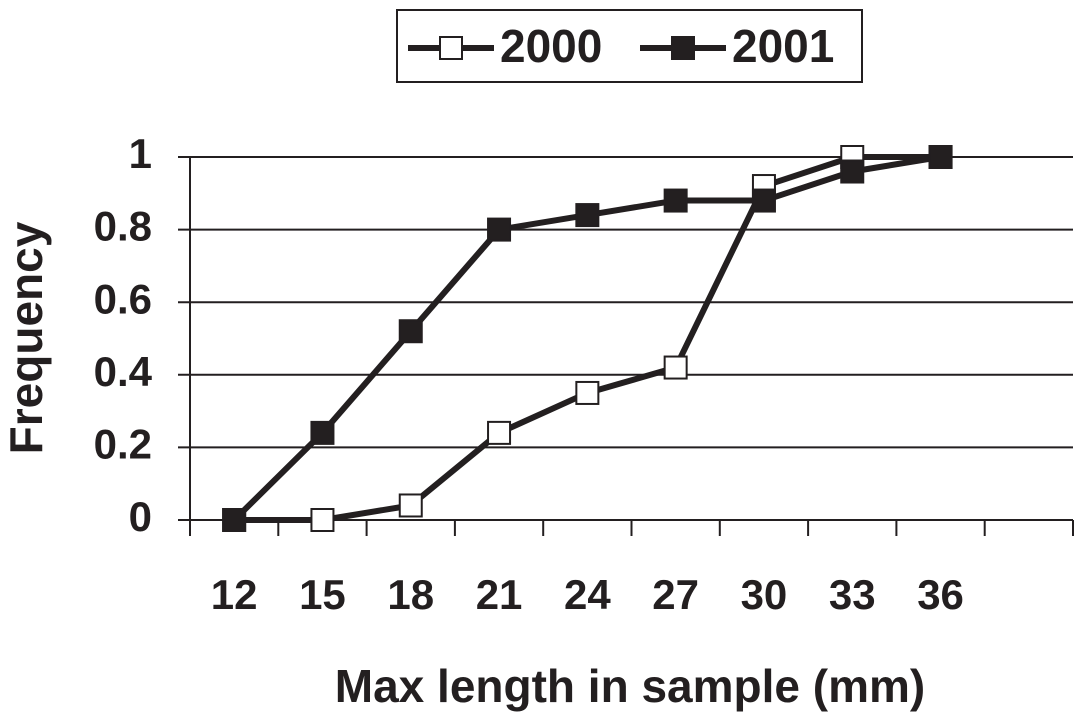 The width and height of the screenshot is (1075, 714). What do you see at coordinates (852, 594) in the screenshot?
I see `x-tick-label: 33` at bounding box center [852, 594].